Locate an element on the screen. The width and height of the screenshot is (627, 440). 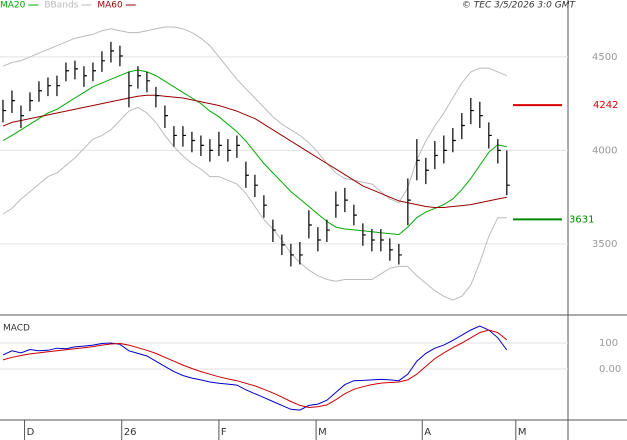
y-tick-label: 100 is located at coordinates (608, 343).